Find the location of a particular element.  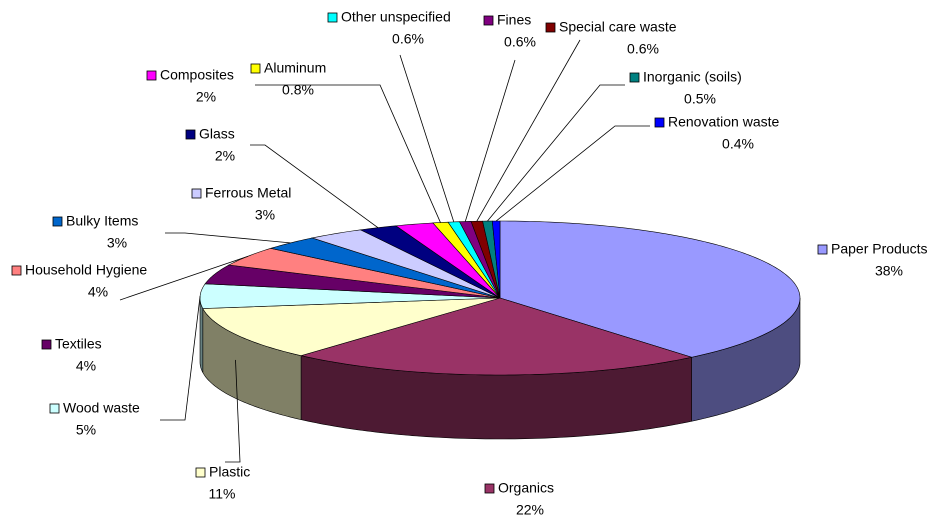

category-label: Wood waste is located at coordinates (101, 408).